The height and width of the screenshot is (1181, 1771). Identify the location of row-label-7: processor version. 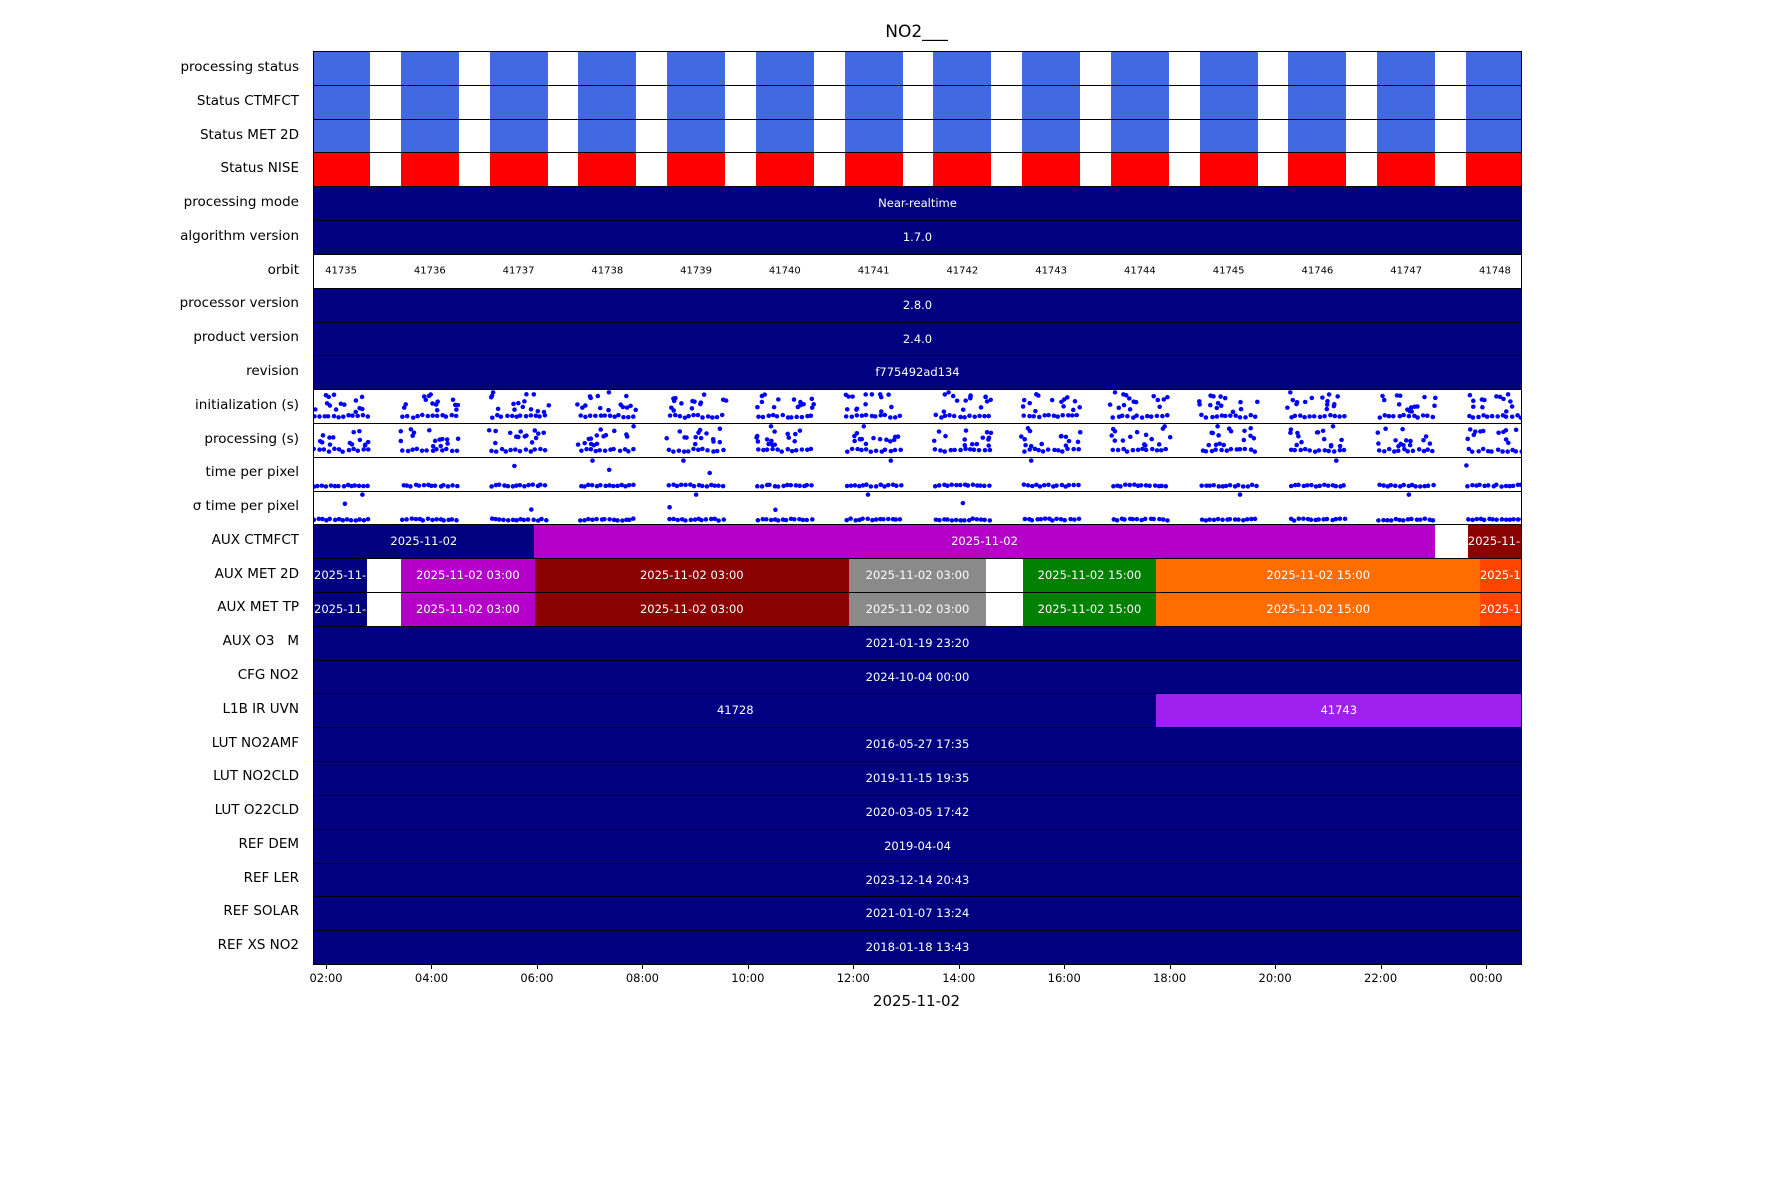
(239, 303).